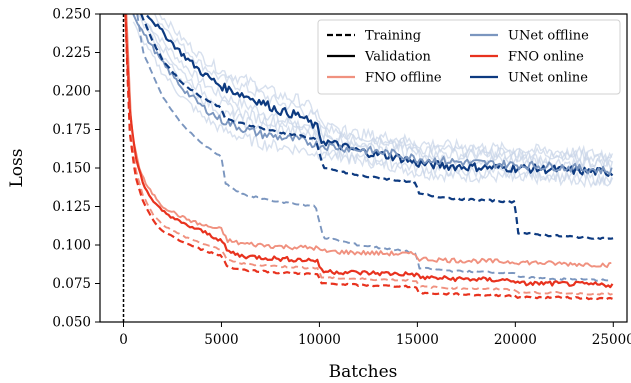  Describe the element at coordinates (611, 340) in the screenshot. I see `x-tick-label: 25000` at that location.